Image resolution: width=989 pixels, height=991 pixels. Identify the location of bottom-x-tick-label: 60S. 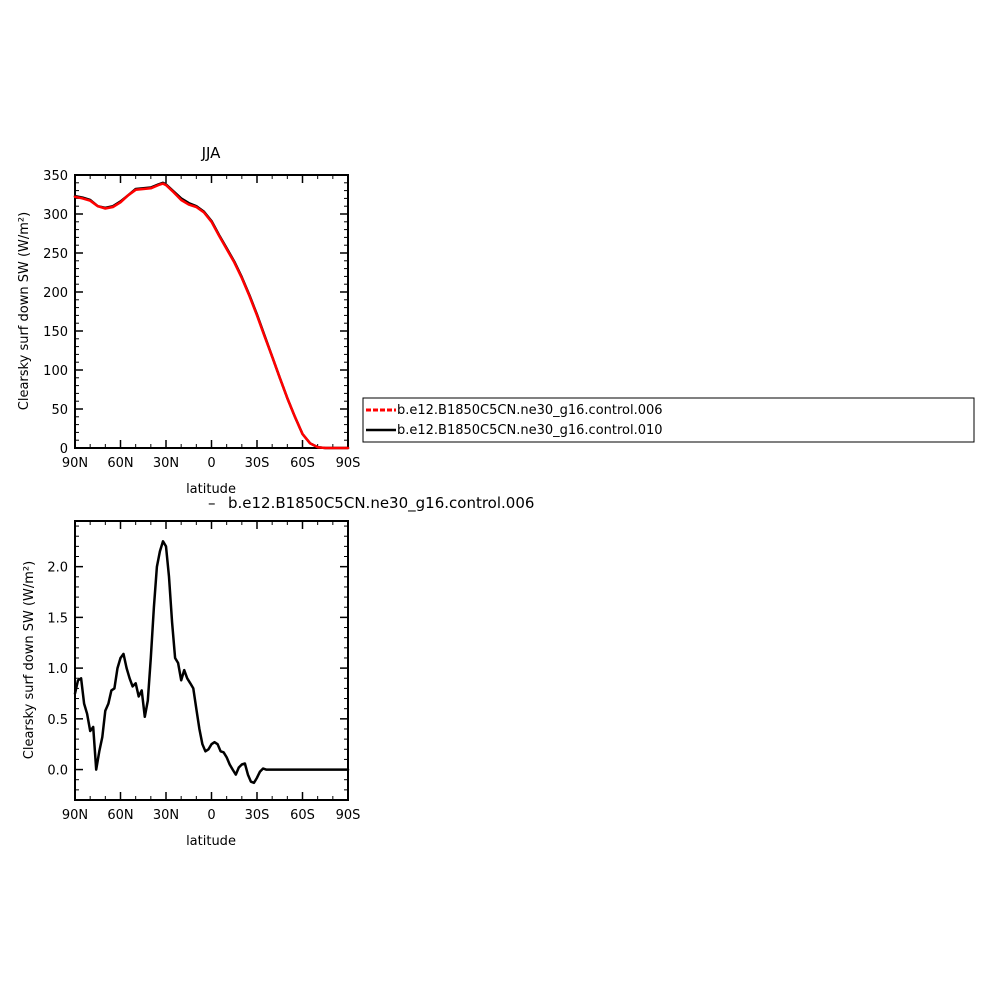
(302, 815).